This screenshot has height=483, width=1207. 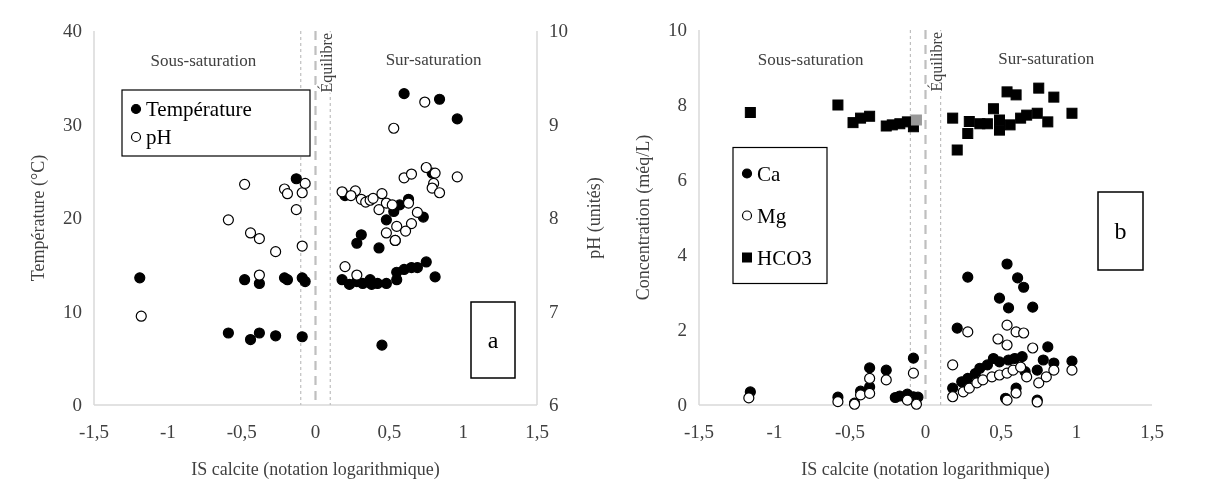 I want to click on legend-label: HCO3, so click(x=784, y=257).